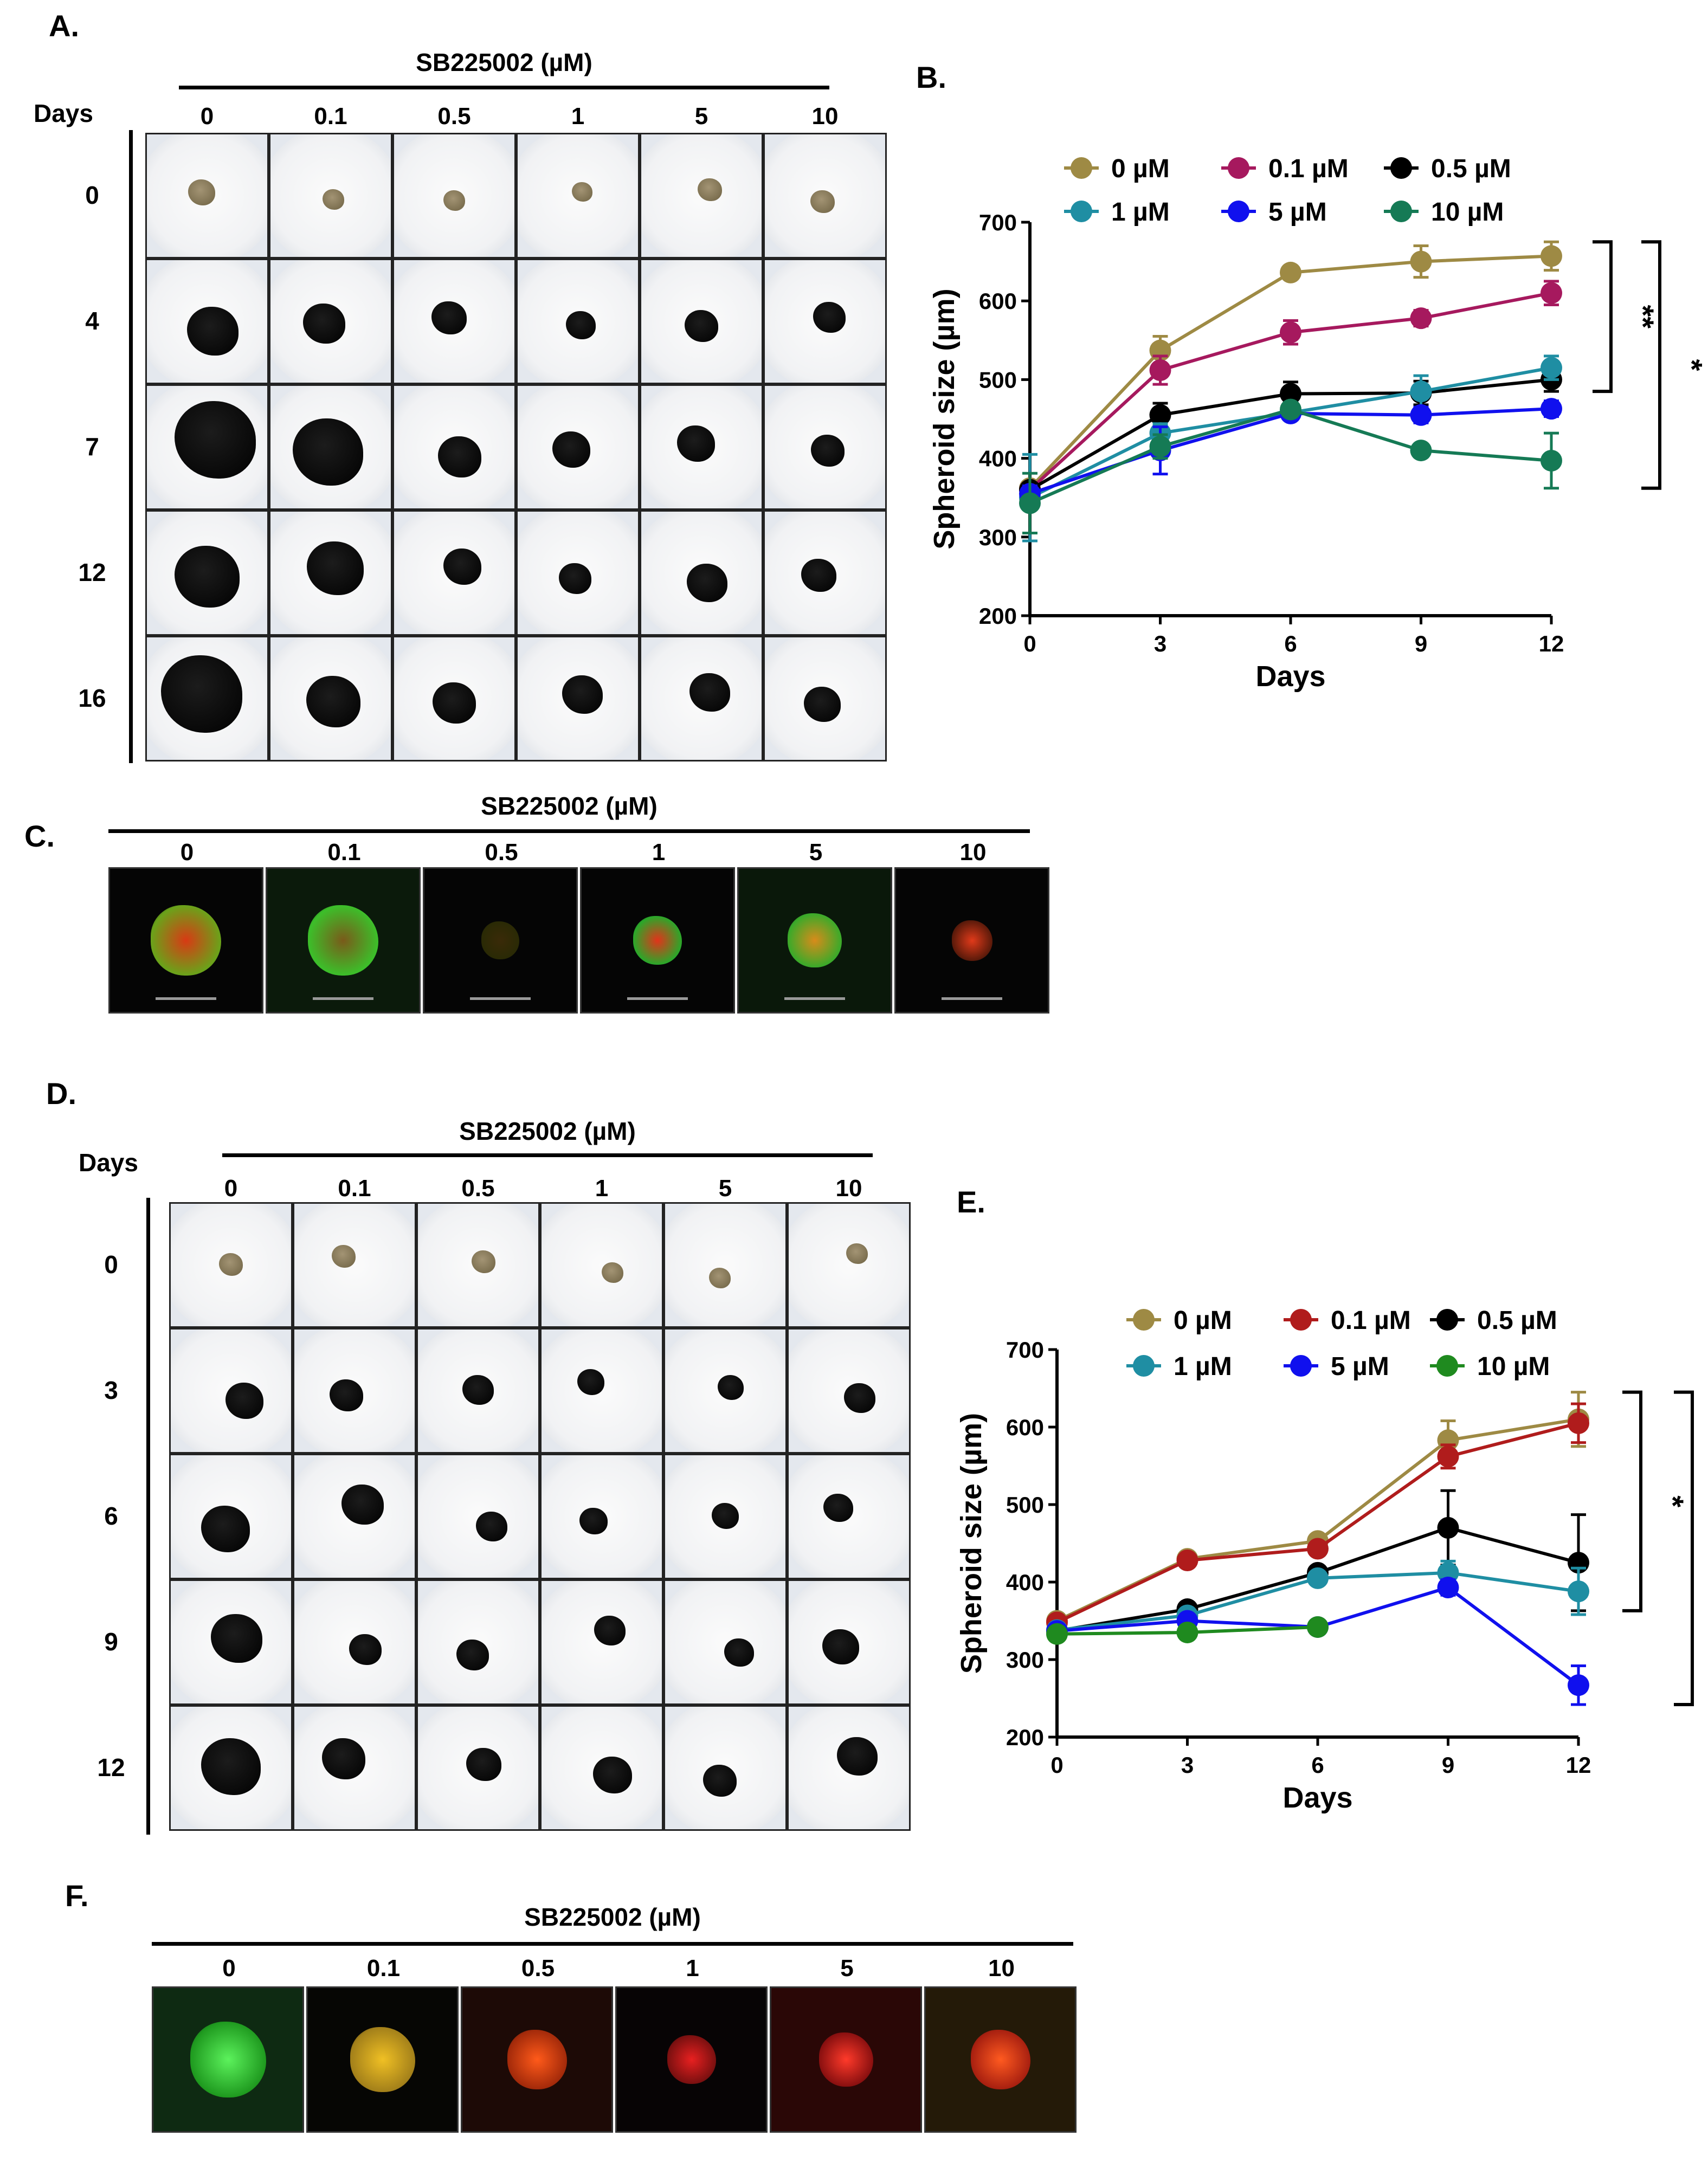 The width and height of the screenshot is (1708, 2162). I want to click on x-tick-label: 0, so click(1029, 644).